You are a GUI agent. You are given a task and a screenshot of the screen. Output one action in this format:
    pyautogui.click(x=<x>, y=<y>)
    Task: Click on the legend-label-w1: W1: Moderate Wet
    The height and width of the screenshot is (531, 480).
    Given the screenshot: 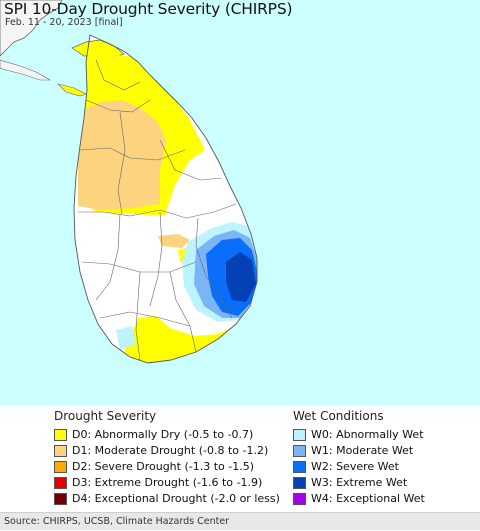 What is the action you would take?
    pyautogui.click(x=362, y=450)
    